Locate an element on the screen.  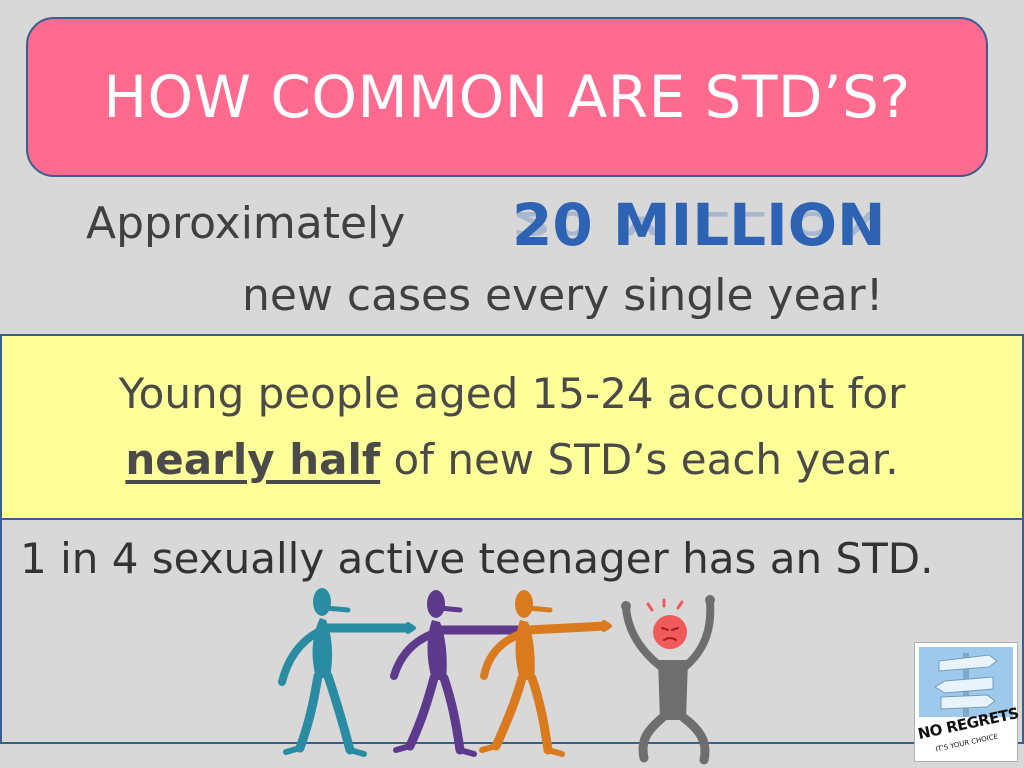
highlight-line-2: nearly half of new STD’s each year. is located at coordinates (511, 460).